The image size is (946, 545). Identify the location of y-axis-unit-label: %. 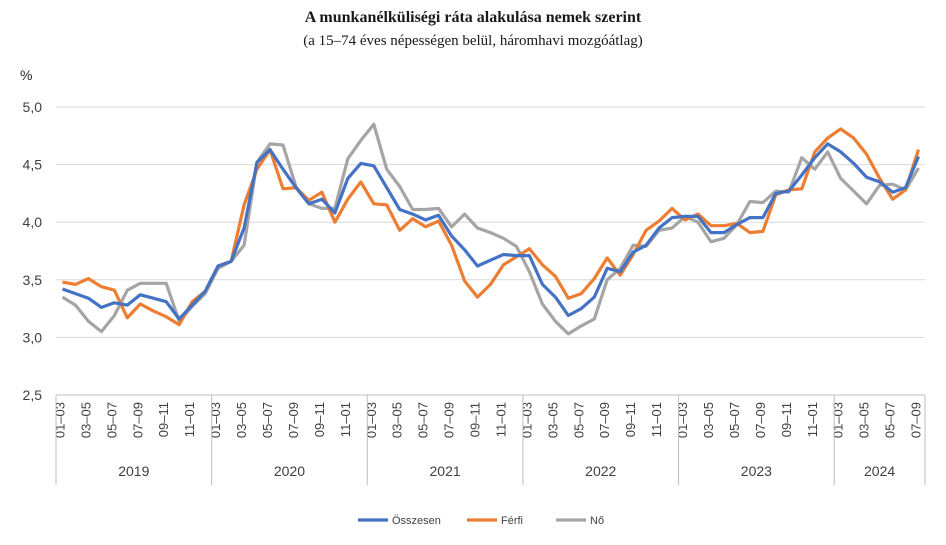
(26, 75).